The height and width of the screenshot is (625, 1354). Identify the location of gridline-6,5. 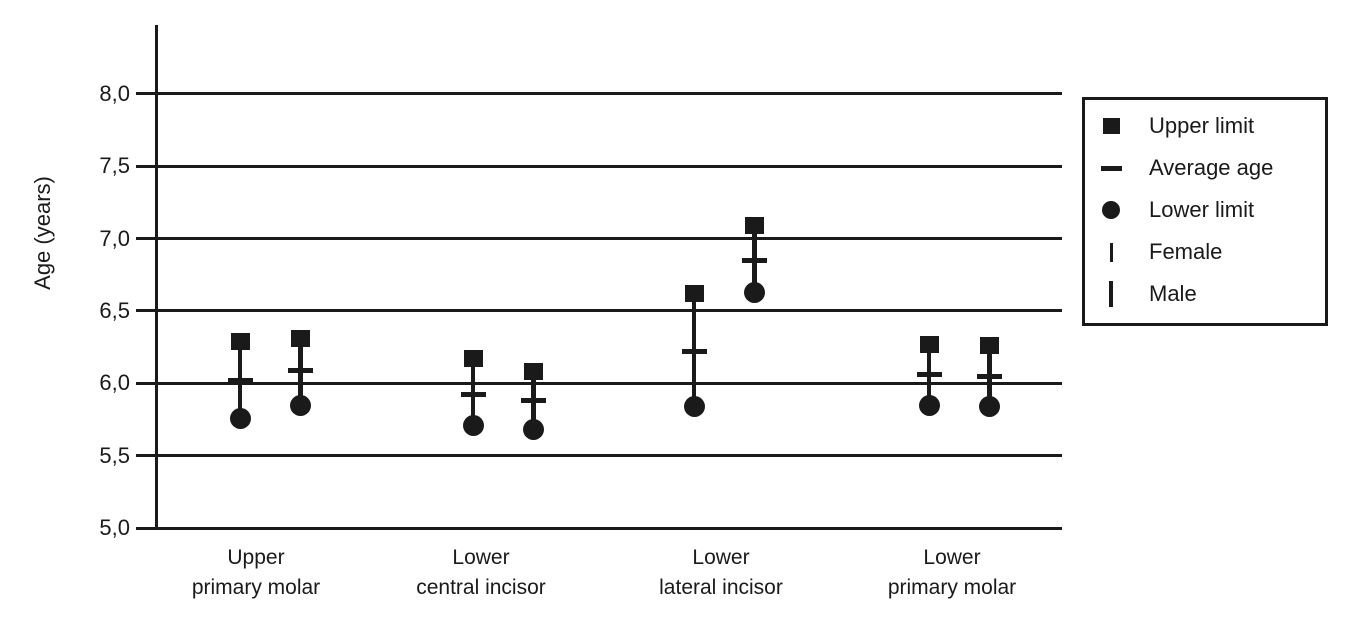
(599, 311).